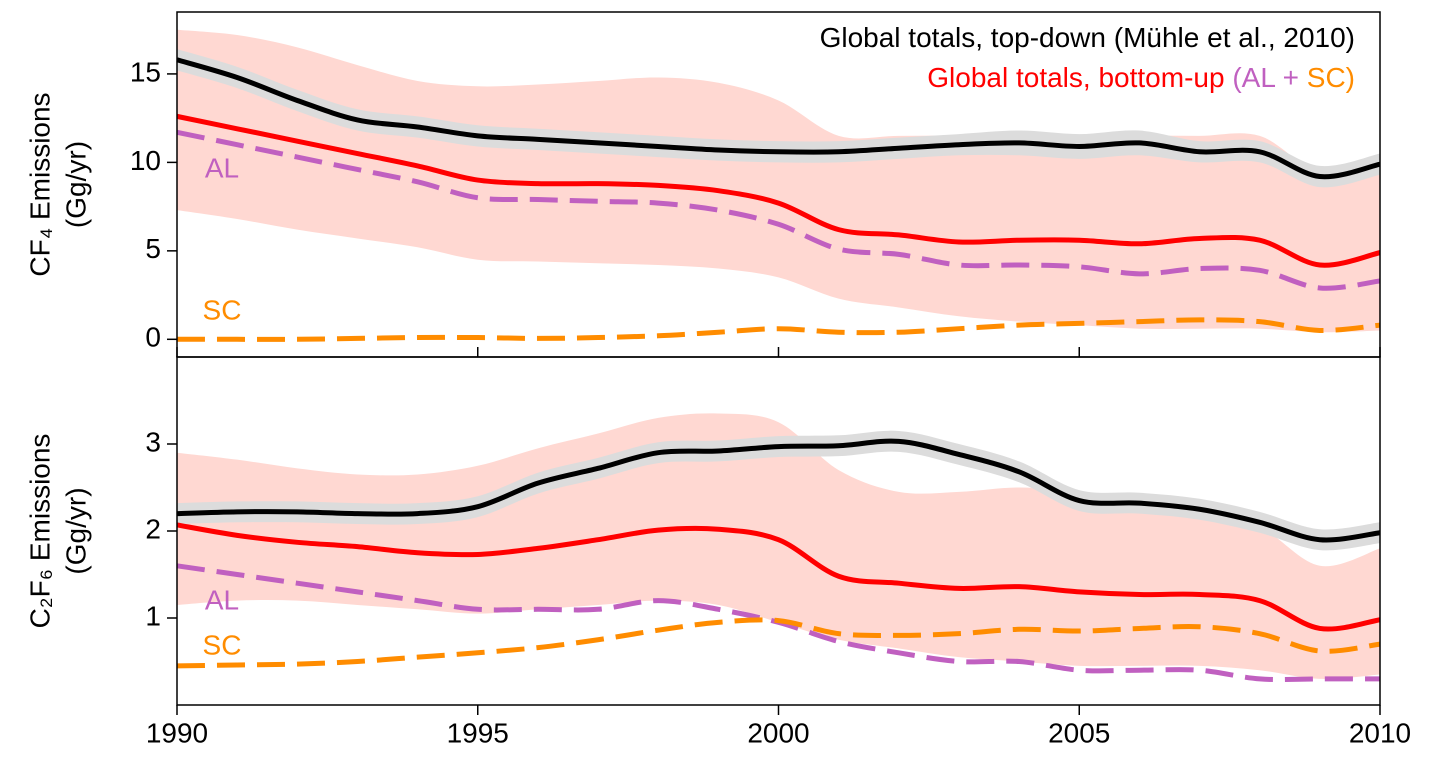 The height and width of the screenshot is (757, 1445). What do you see at coordinates (478, 732) in the screenshot?
I see `x-tick-label: 1995` at bounding box center [478, 732].